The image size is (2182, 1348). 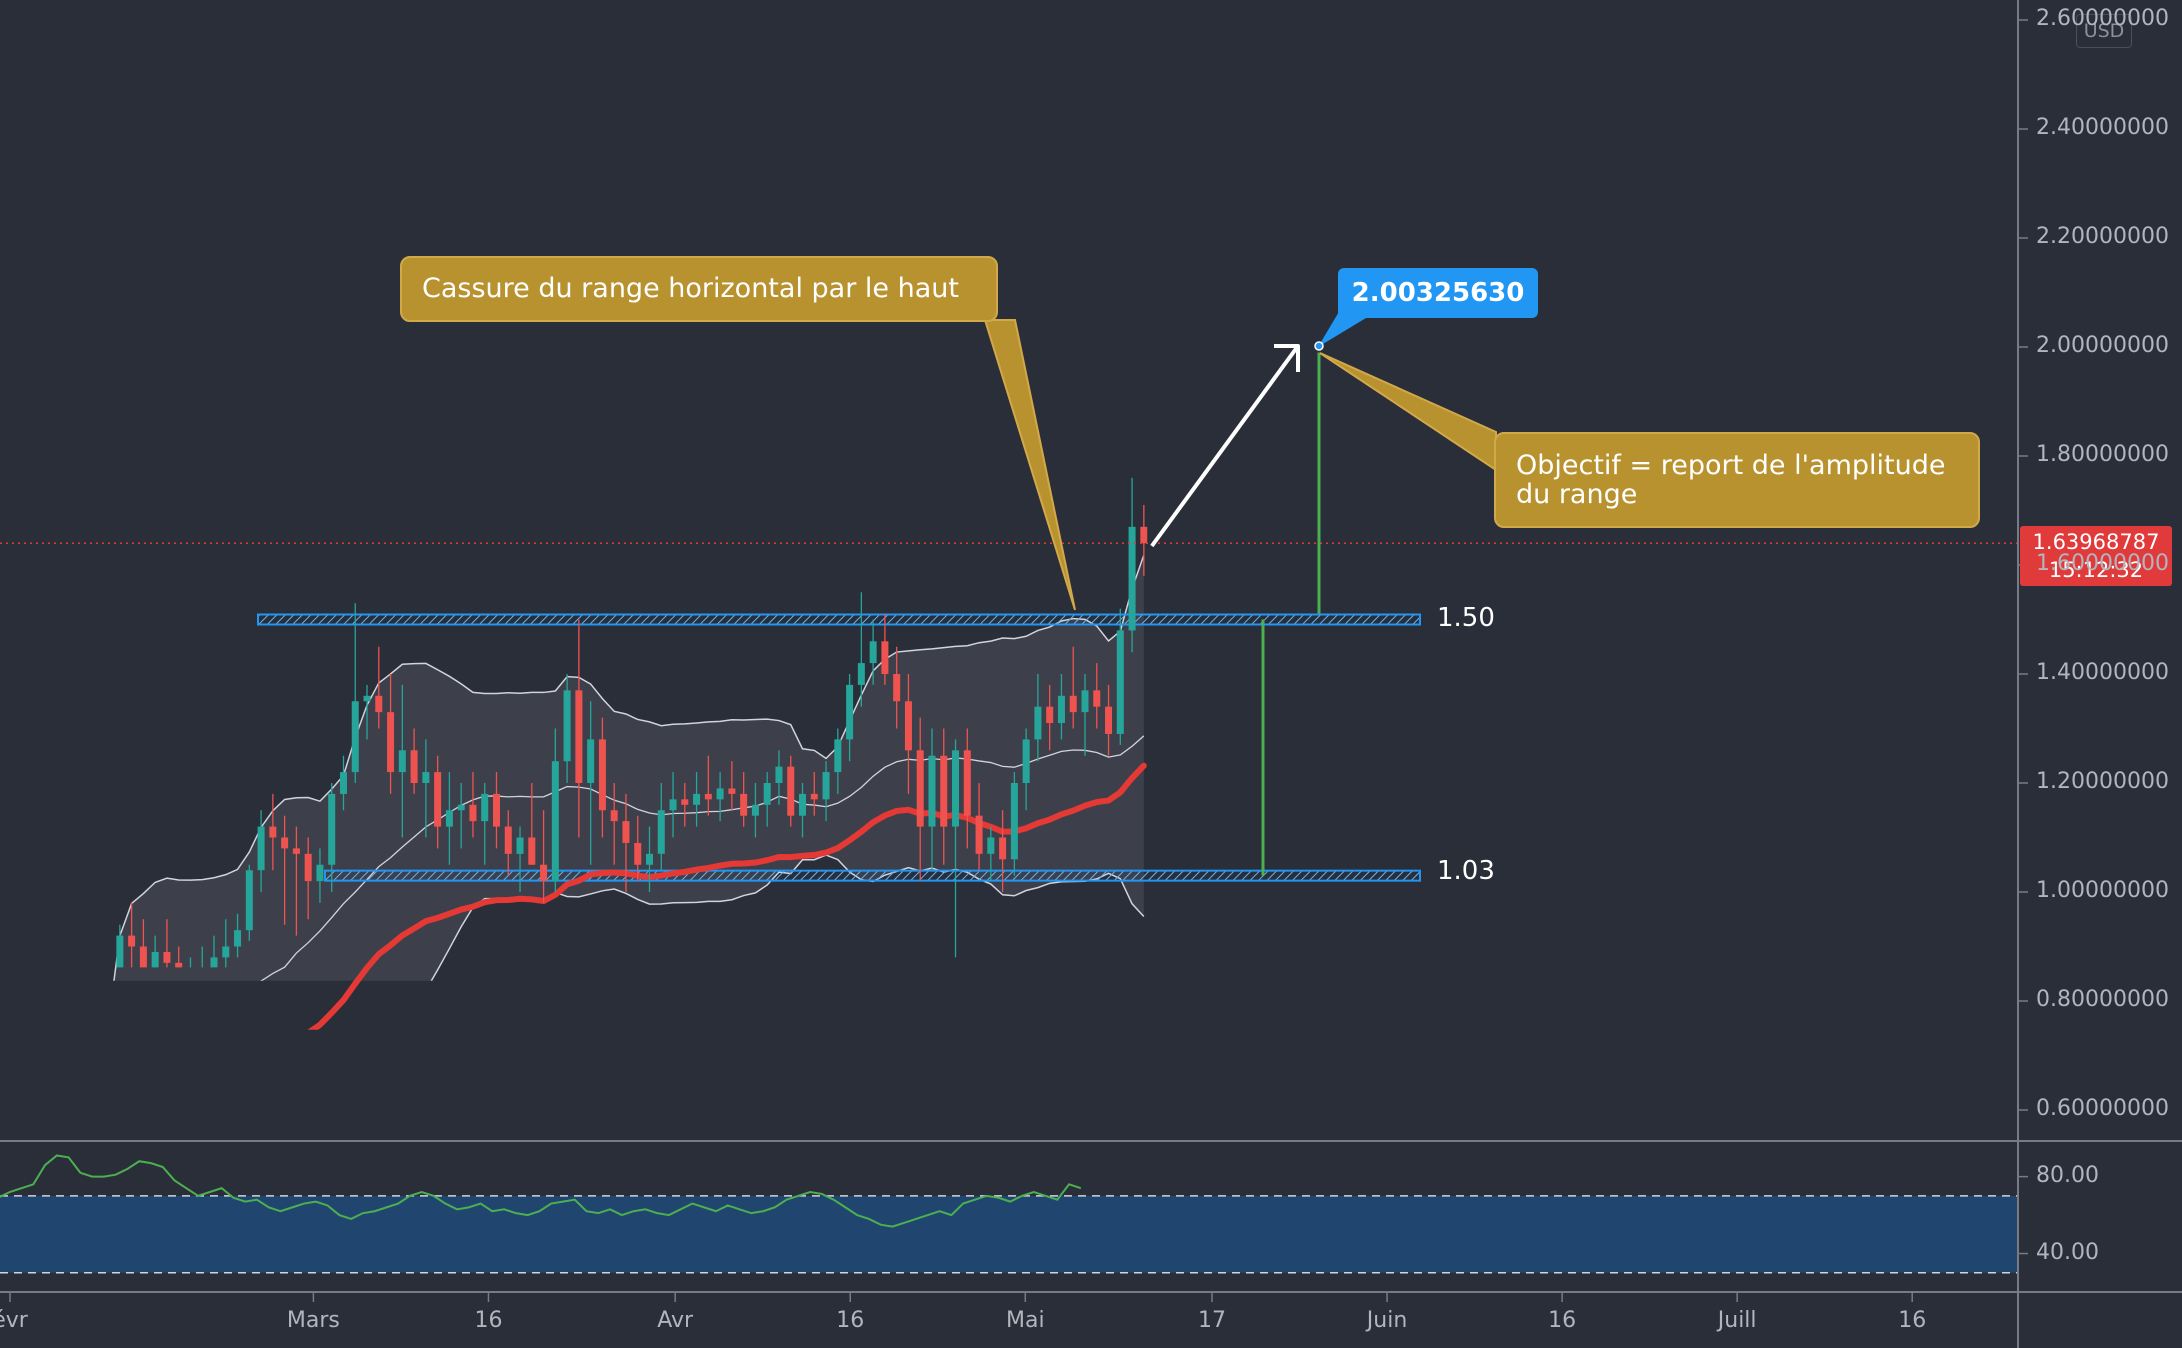 I want to click on rsi-tick-label: 80.00, so click(x=2067, y=1175).